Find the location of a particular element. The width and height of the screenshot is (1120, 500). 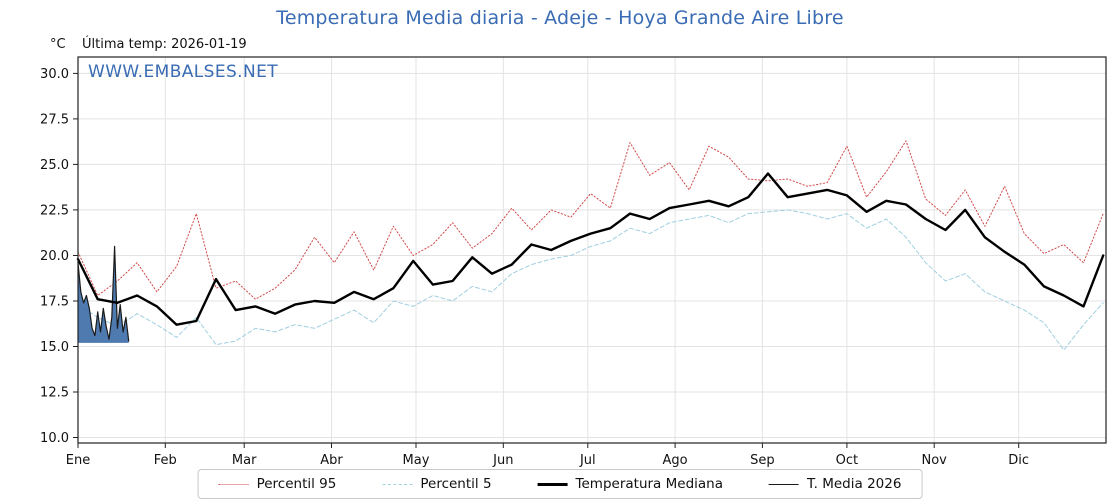

legend-entry-percentil-5: Percentil 5 is located at coordinates (437, 484).